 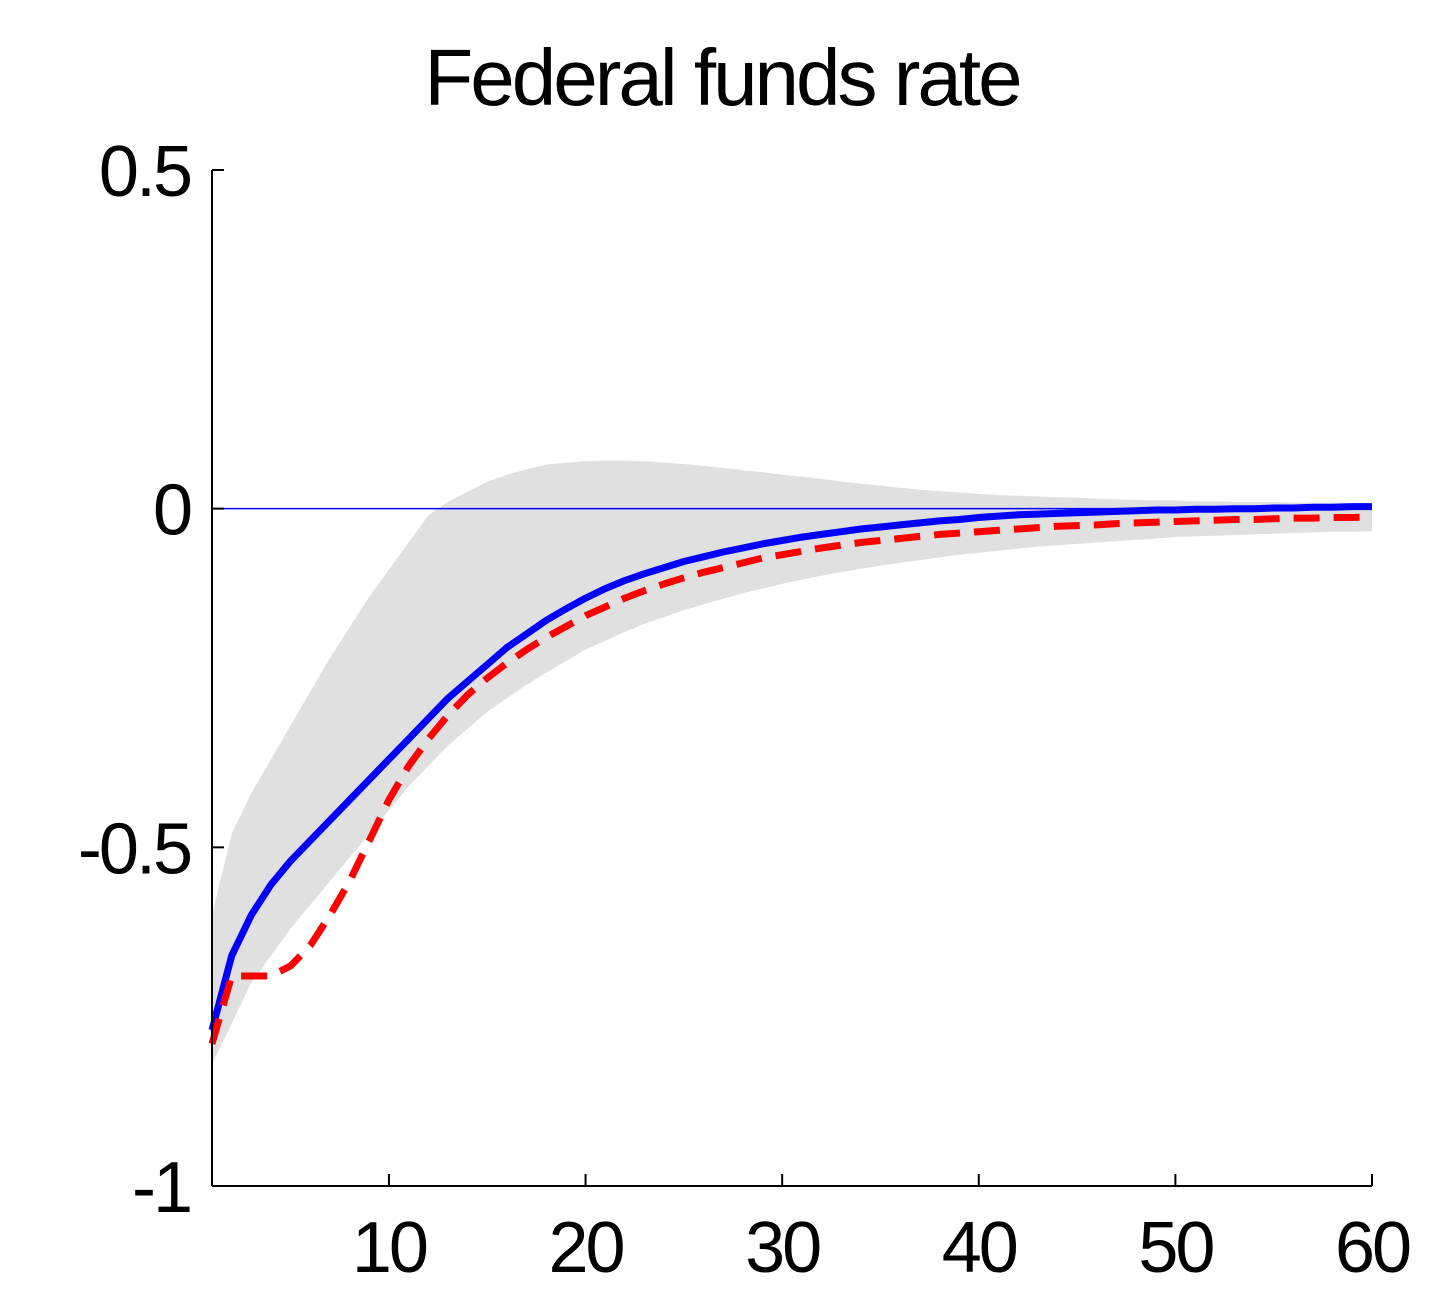 I want to click on x-tick-label: 50, so click(x=1175, y=1248).